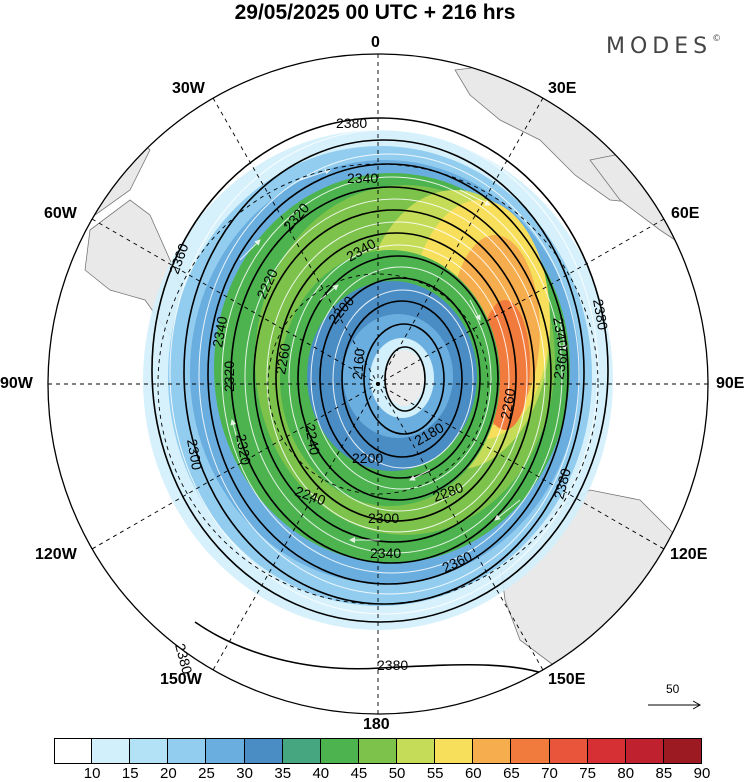 The image size is (750, 782). I want to click on colorbar-tick-label: 55, so click(435, 773).